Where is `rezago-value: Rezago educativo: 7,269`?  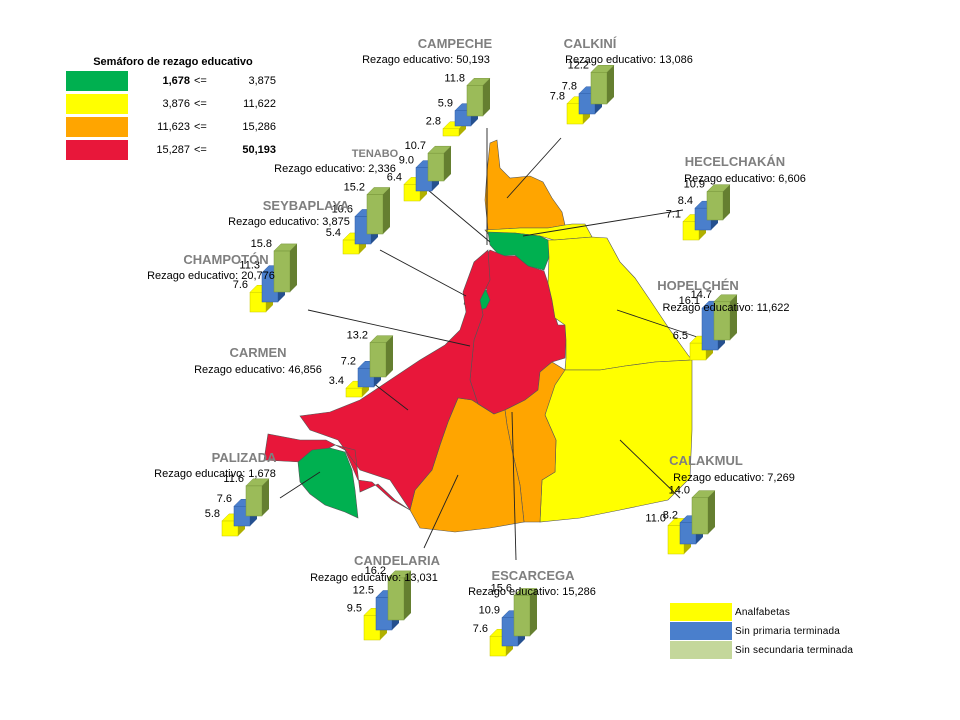
rezago-value: Rezago educativo: 7,269 is located at coordinates (734, 478).